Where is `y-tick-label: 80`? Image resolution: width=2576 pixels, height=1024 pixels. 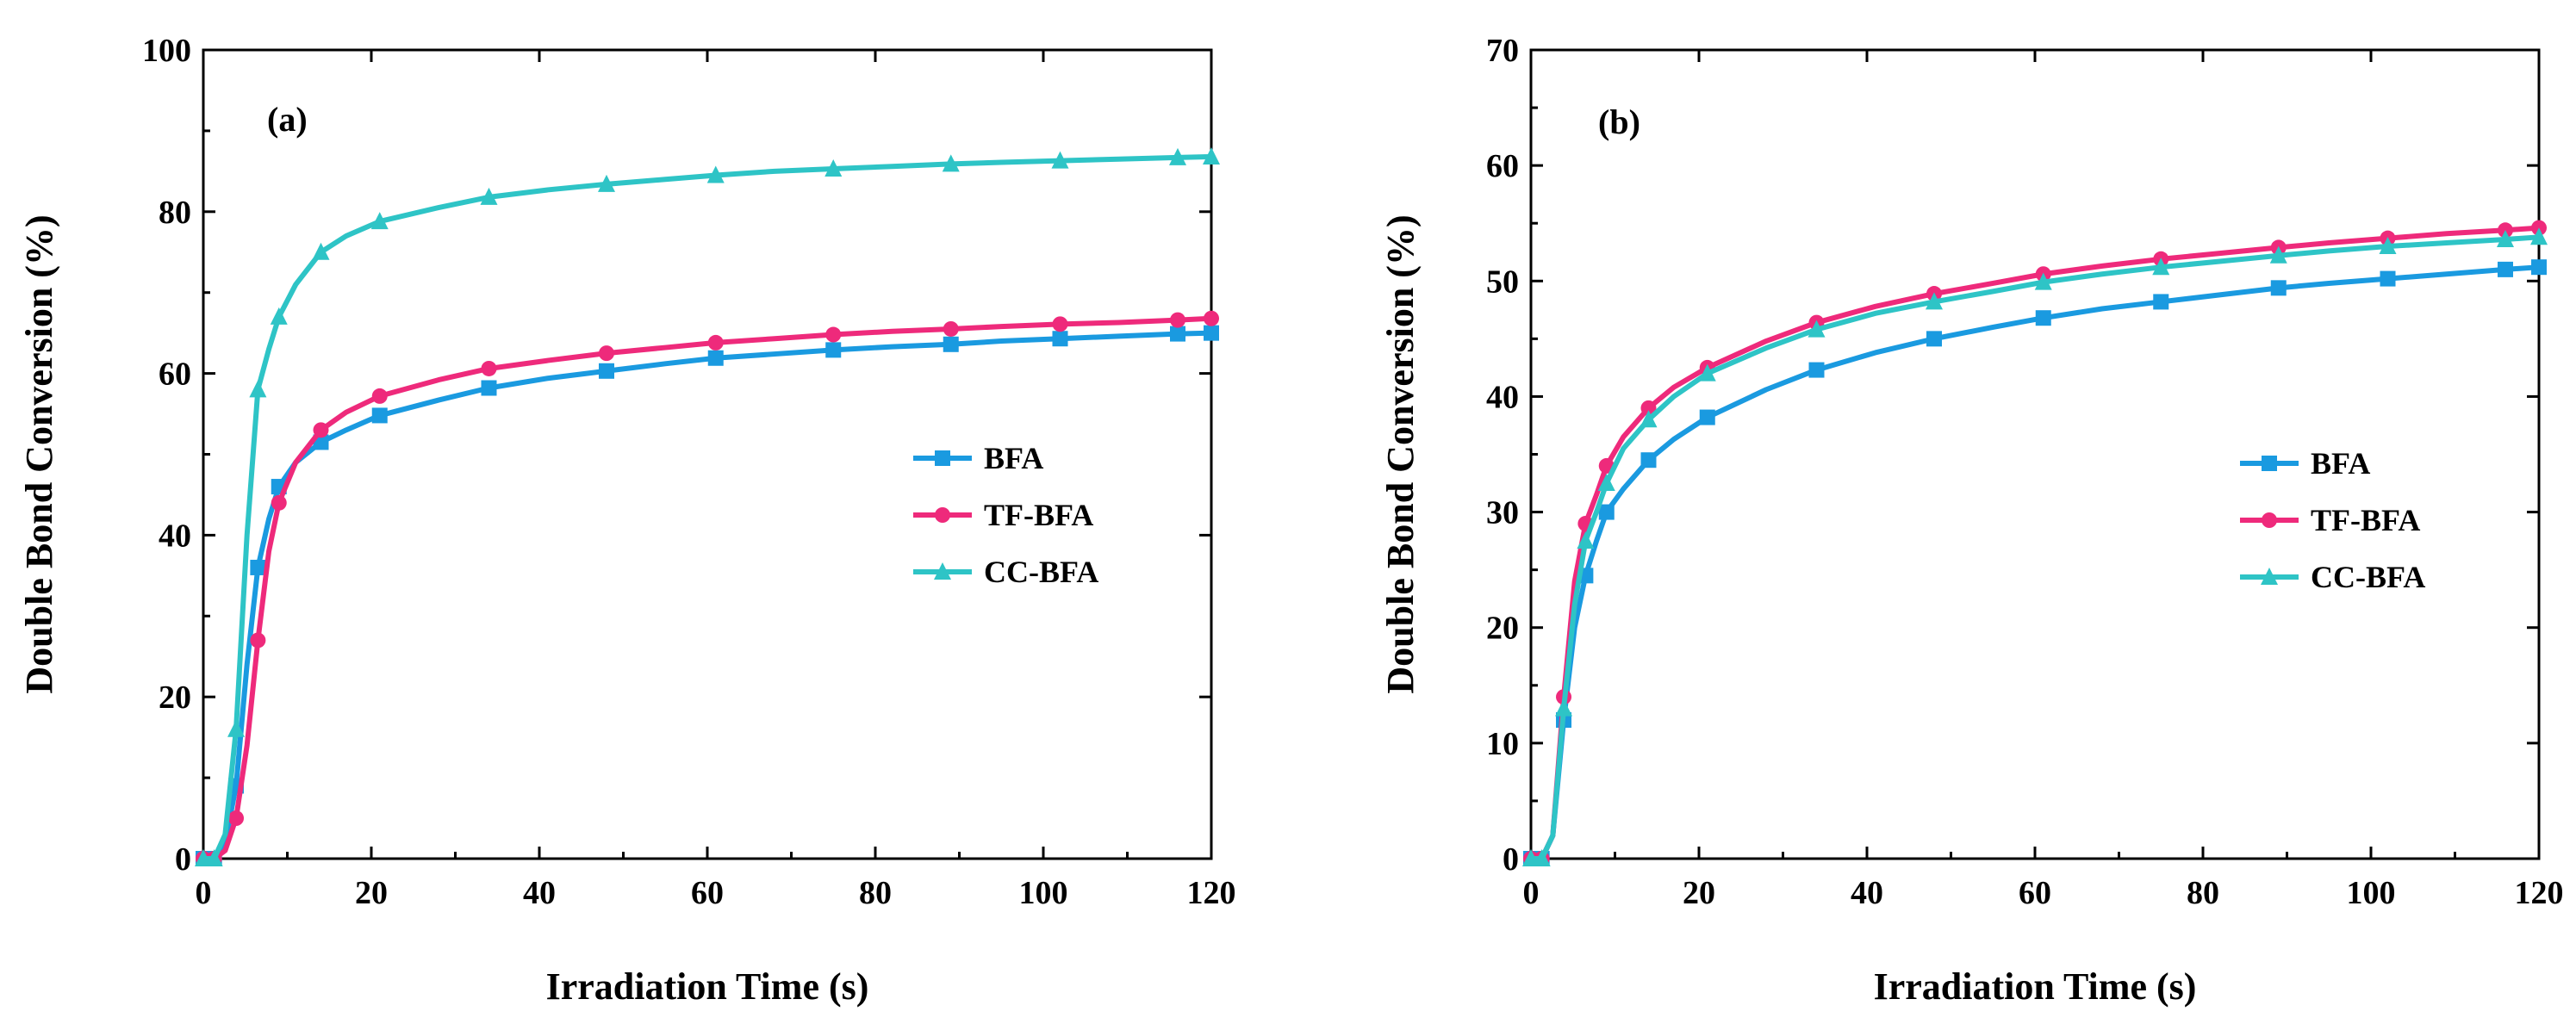
y-tick-label: 80 is located at coordinates (175, 213).